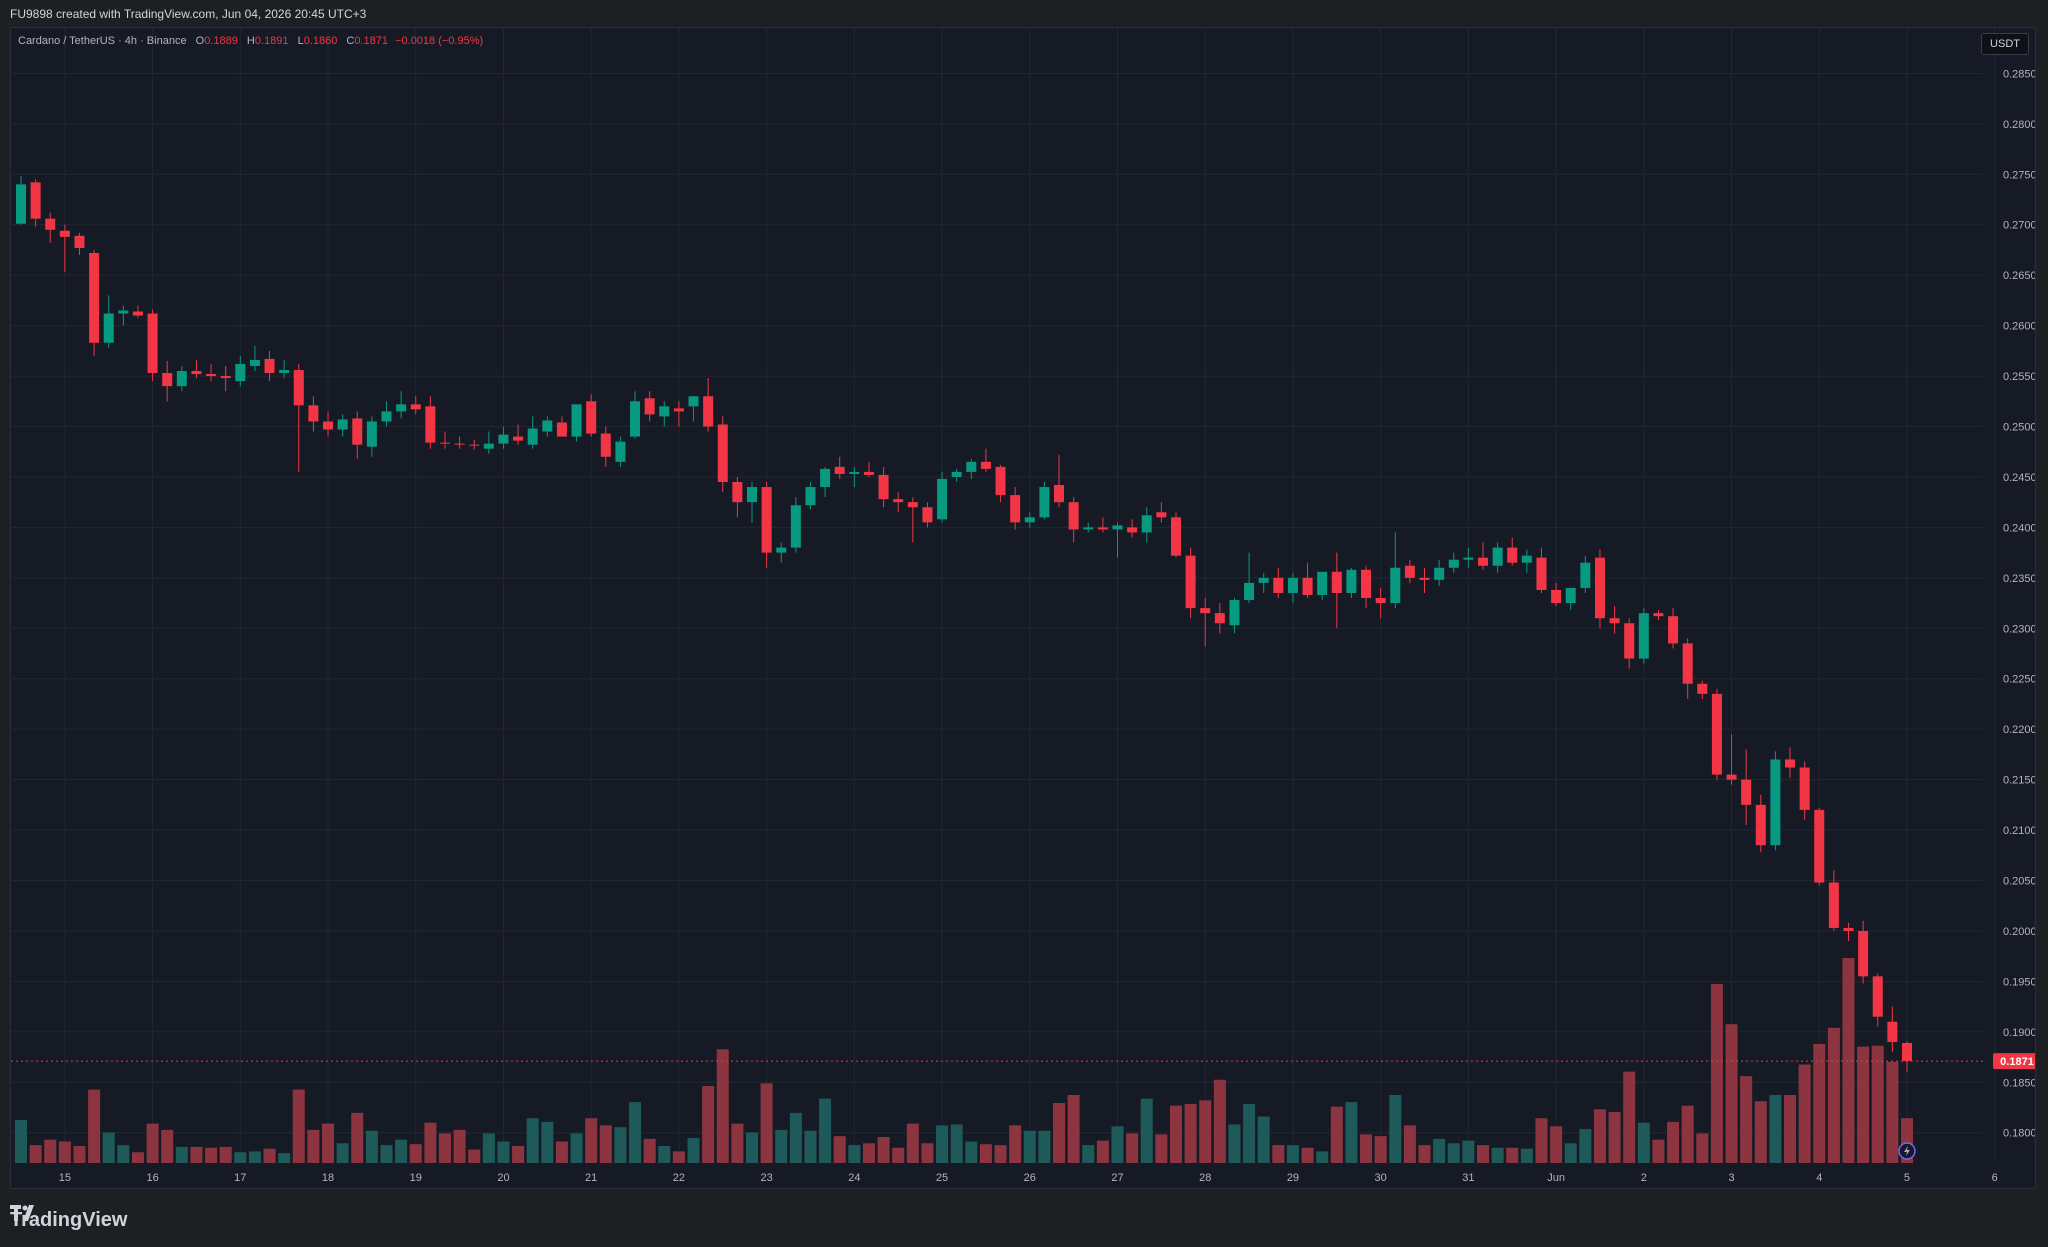 The image size is (2048, 1247). What do you see at coordinates (1644, 1178) in the screenshot?
I see `date-tick-label: 2` at bounding box center [1644, 1178].